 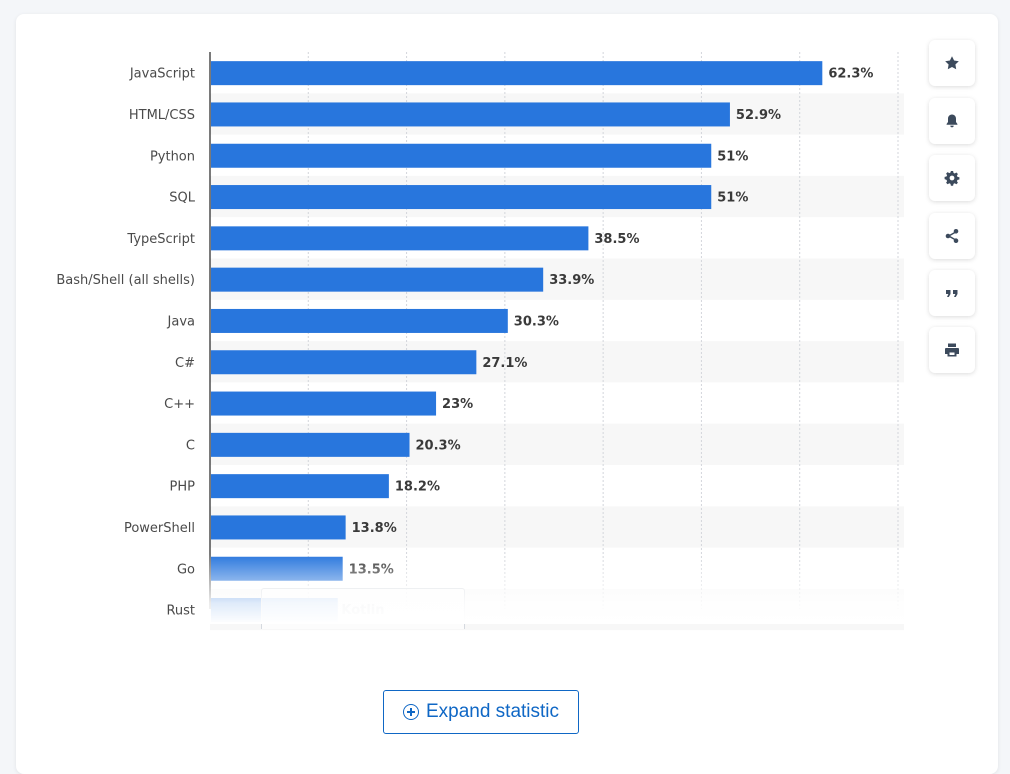 I want to click on value-label: 13.5%, so click(x=371, y=569).